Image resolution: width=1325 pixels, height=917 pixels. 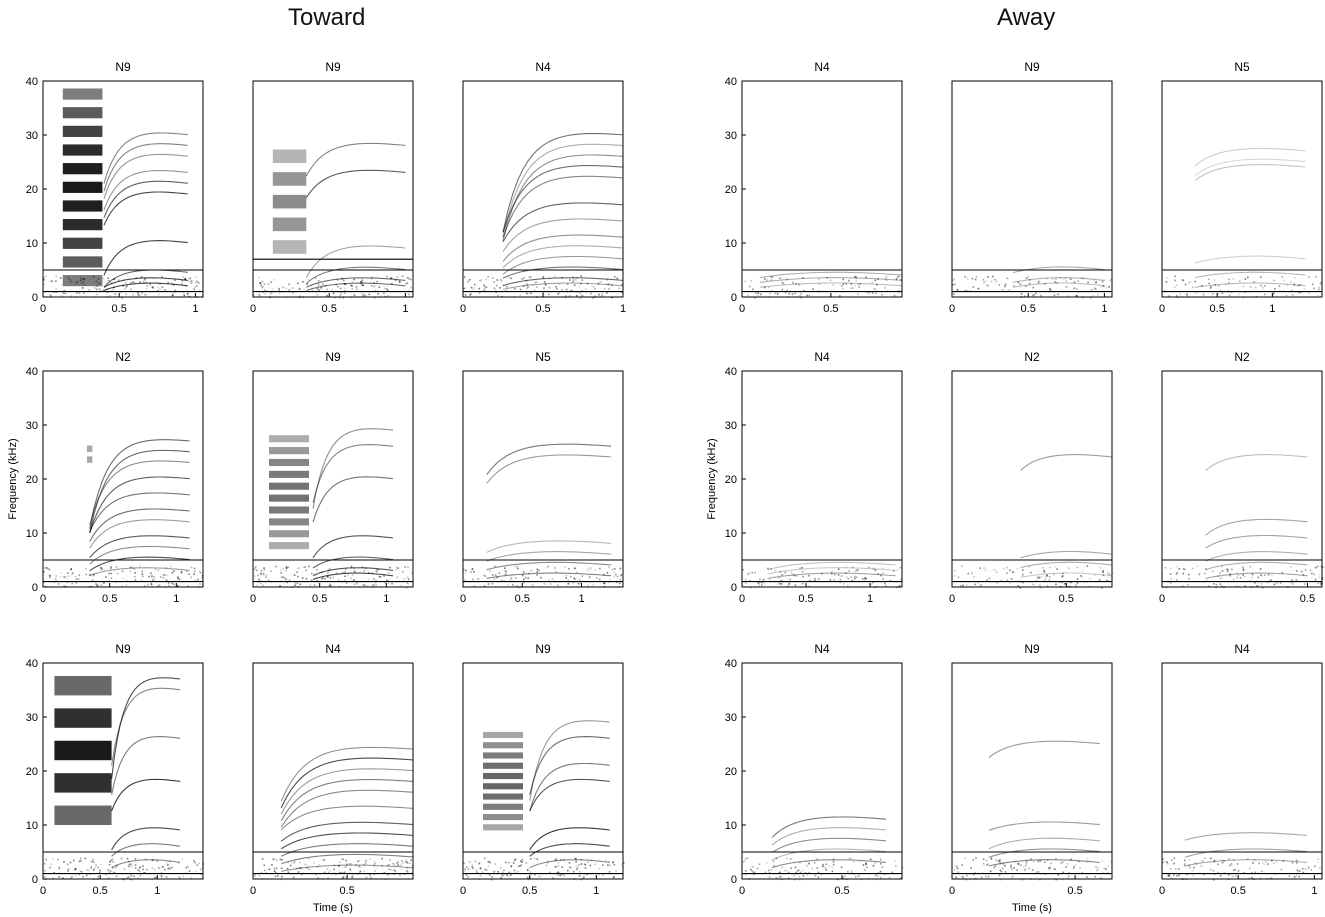 What do you see at coordinates (463, 891) in the screenshot?
I see `x-tick-label: 0` at bounding box center [463, 891].